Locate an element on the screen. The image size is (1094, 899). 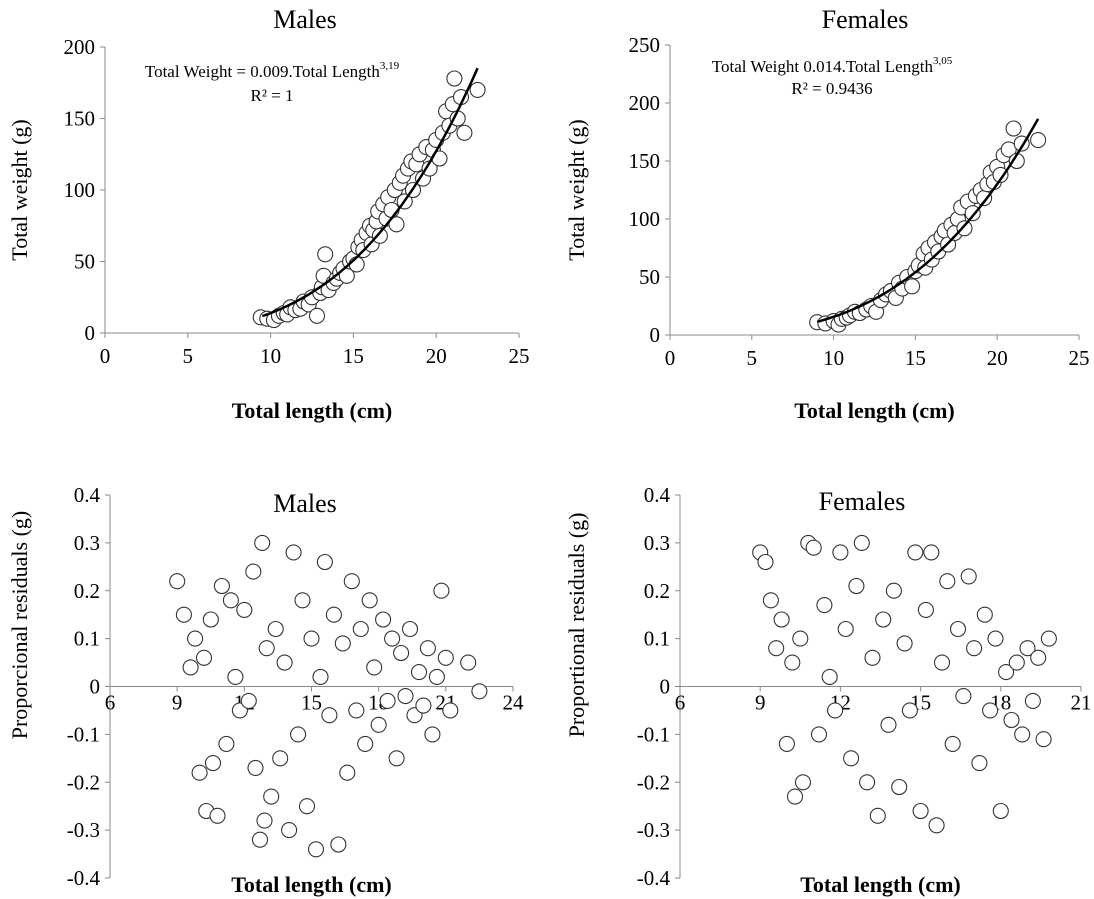
x-tick-label: 25 is located at coordinates (1079, 358).